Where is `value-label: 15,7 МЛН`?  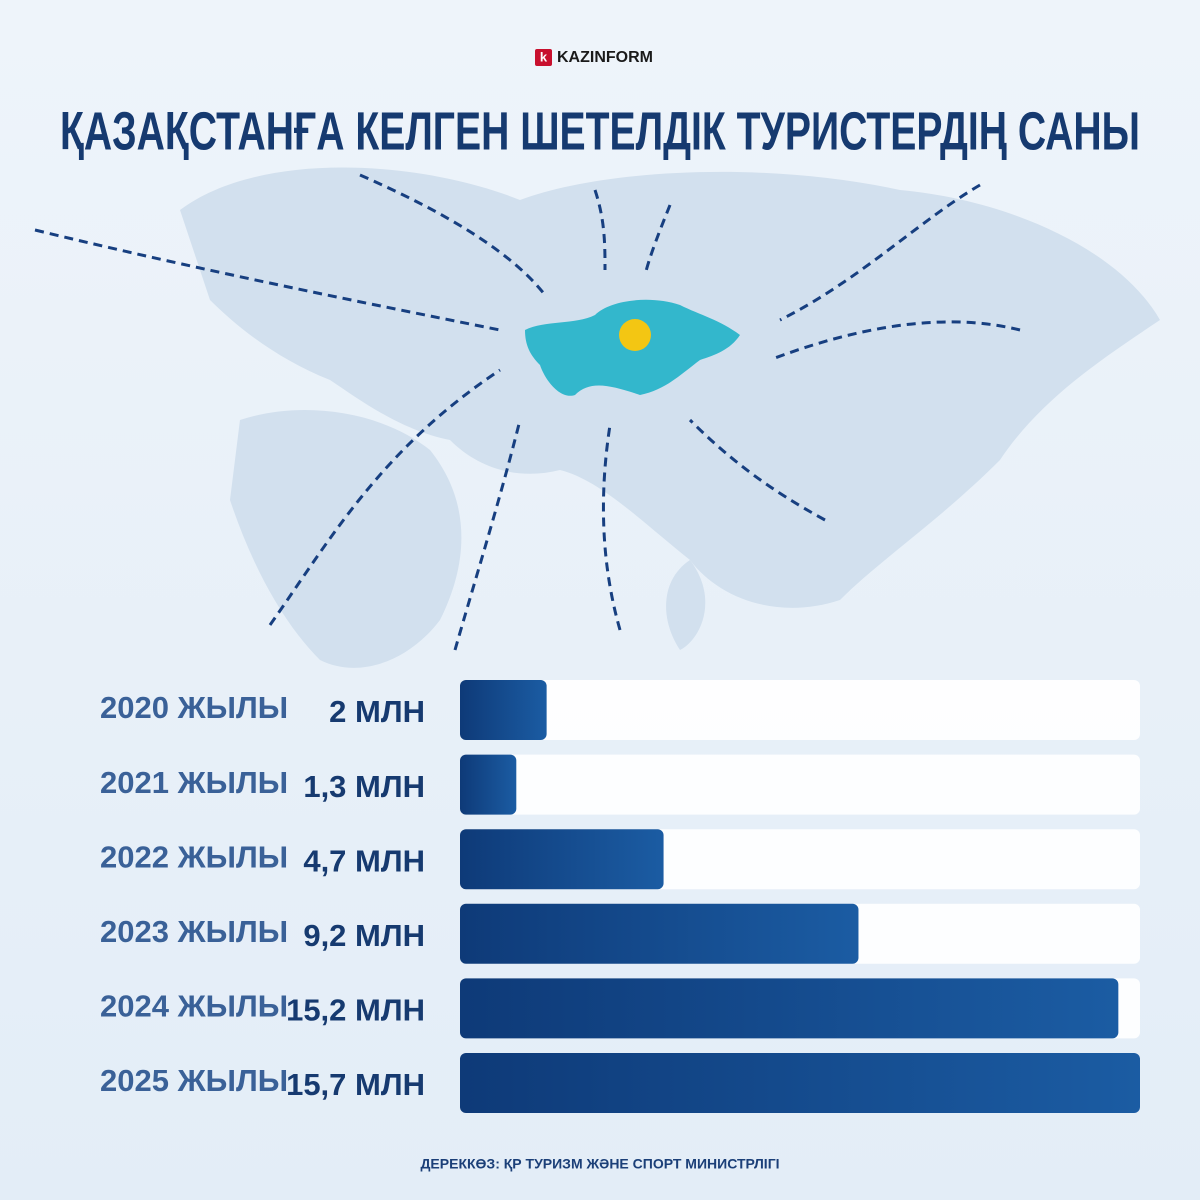
value-label: 15,7 МЛН is located at coordinates (355, 1084).